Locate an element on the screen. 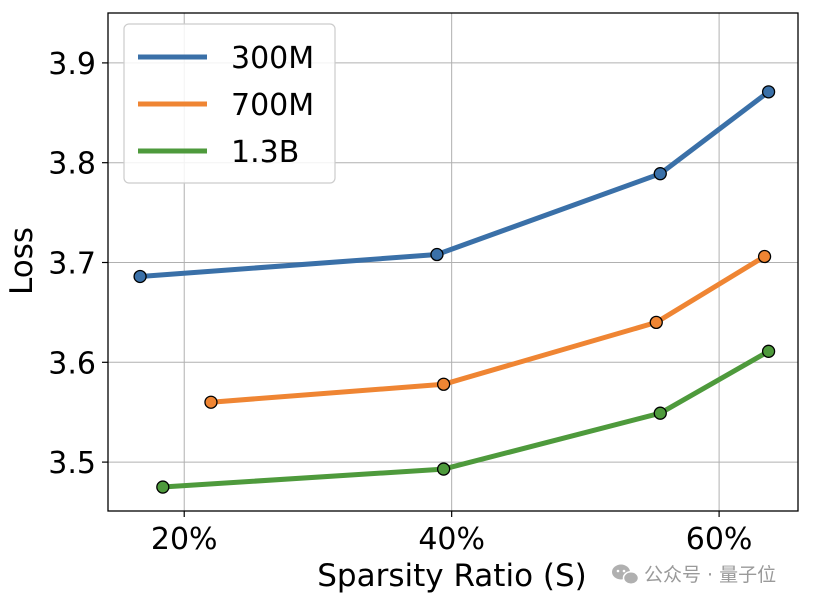 Image resolution: width=832 pixels, height=606 pixels. legend-box is located at coordinates (229, 103).